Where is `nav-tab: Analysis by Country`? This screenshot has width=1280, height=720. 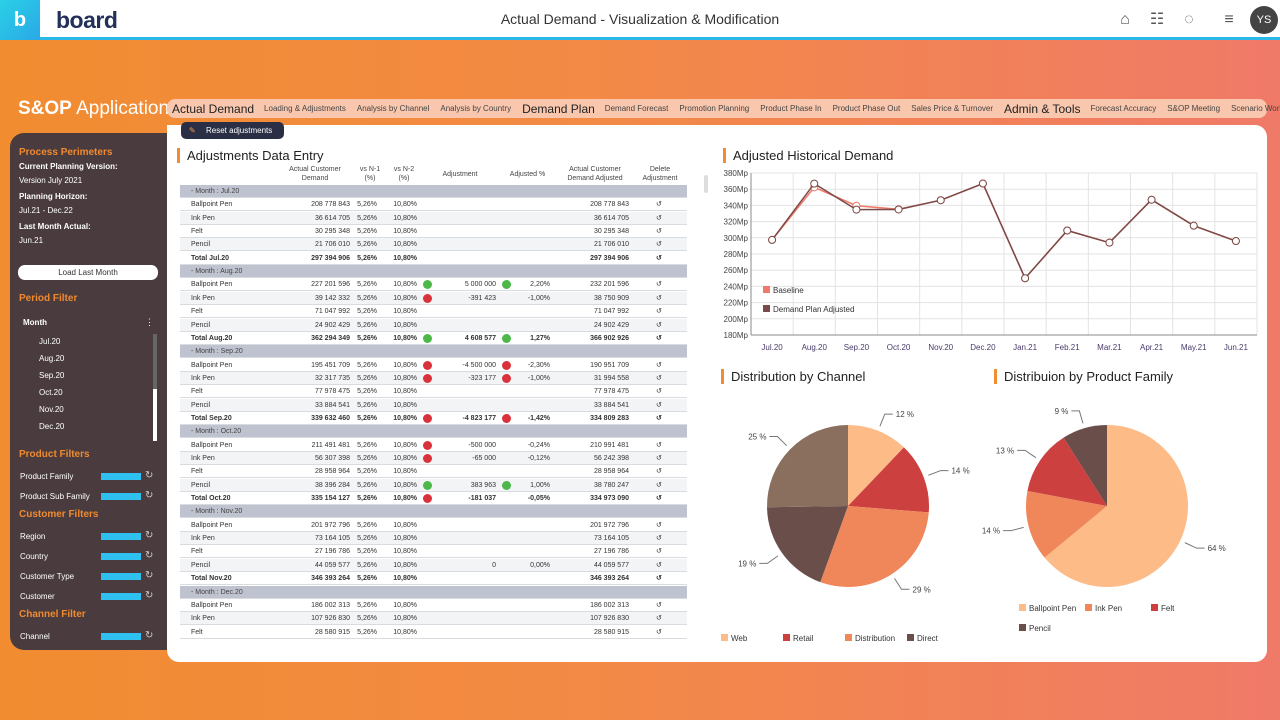
nav-tab: Analysis by Country is located at coordinates (476, 108).